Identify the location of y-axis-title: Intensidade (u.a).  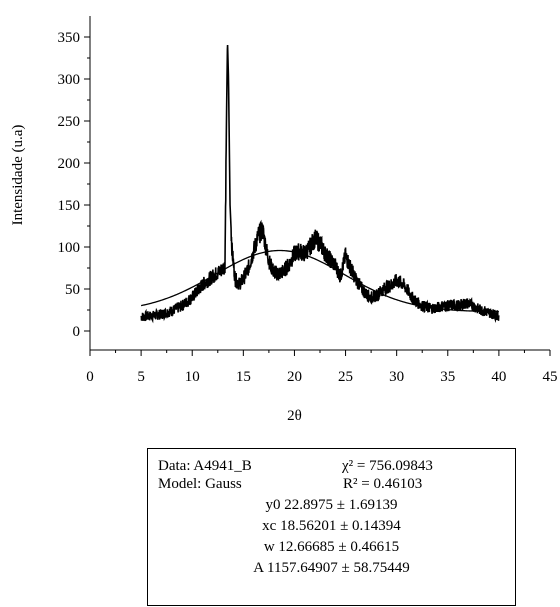
(18, 175).